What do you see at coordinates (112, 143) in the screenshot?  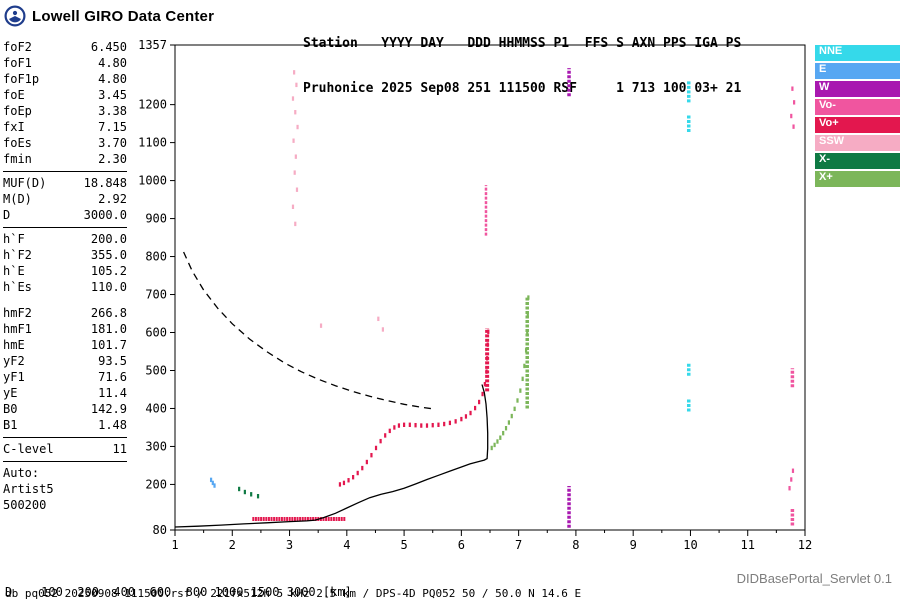 I see `param-value: 3.70` at bounding box center [112, 143].